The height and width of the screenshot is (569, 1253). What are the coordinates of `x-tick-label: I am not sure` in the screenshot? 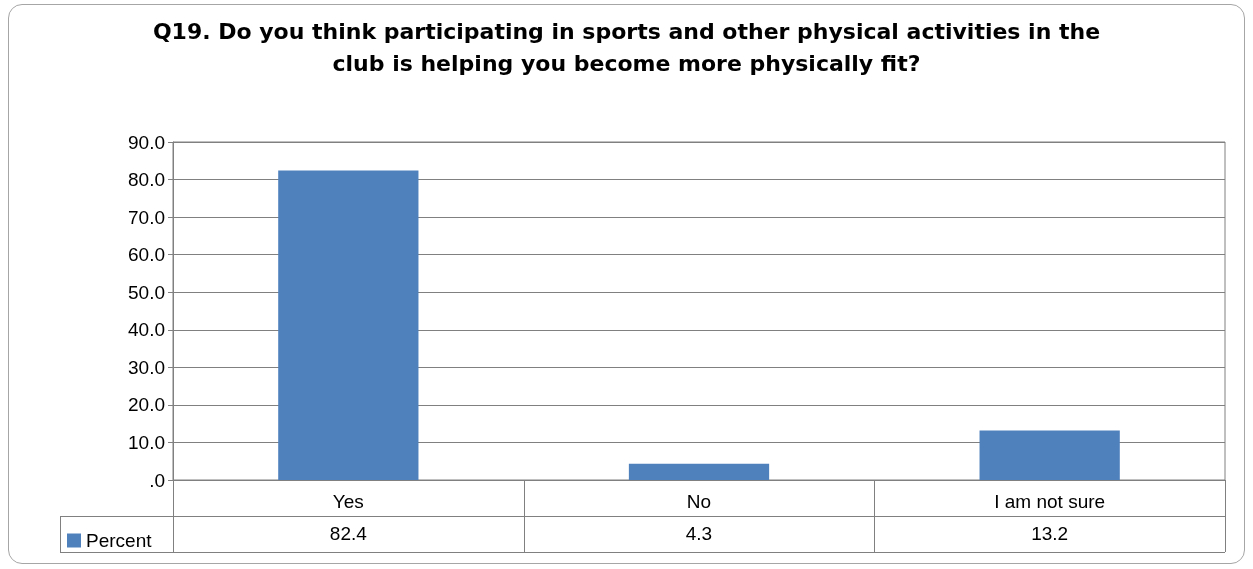 It's located at (1050, 501).